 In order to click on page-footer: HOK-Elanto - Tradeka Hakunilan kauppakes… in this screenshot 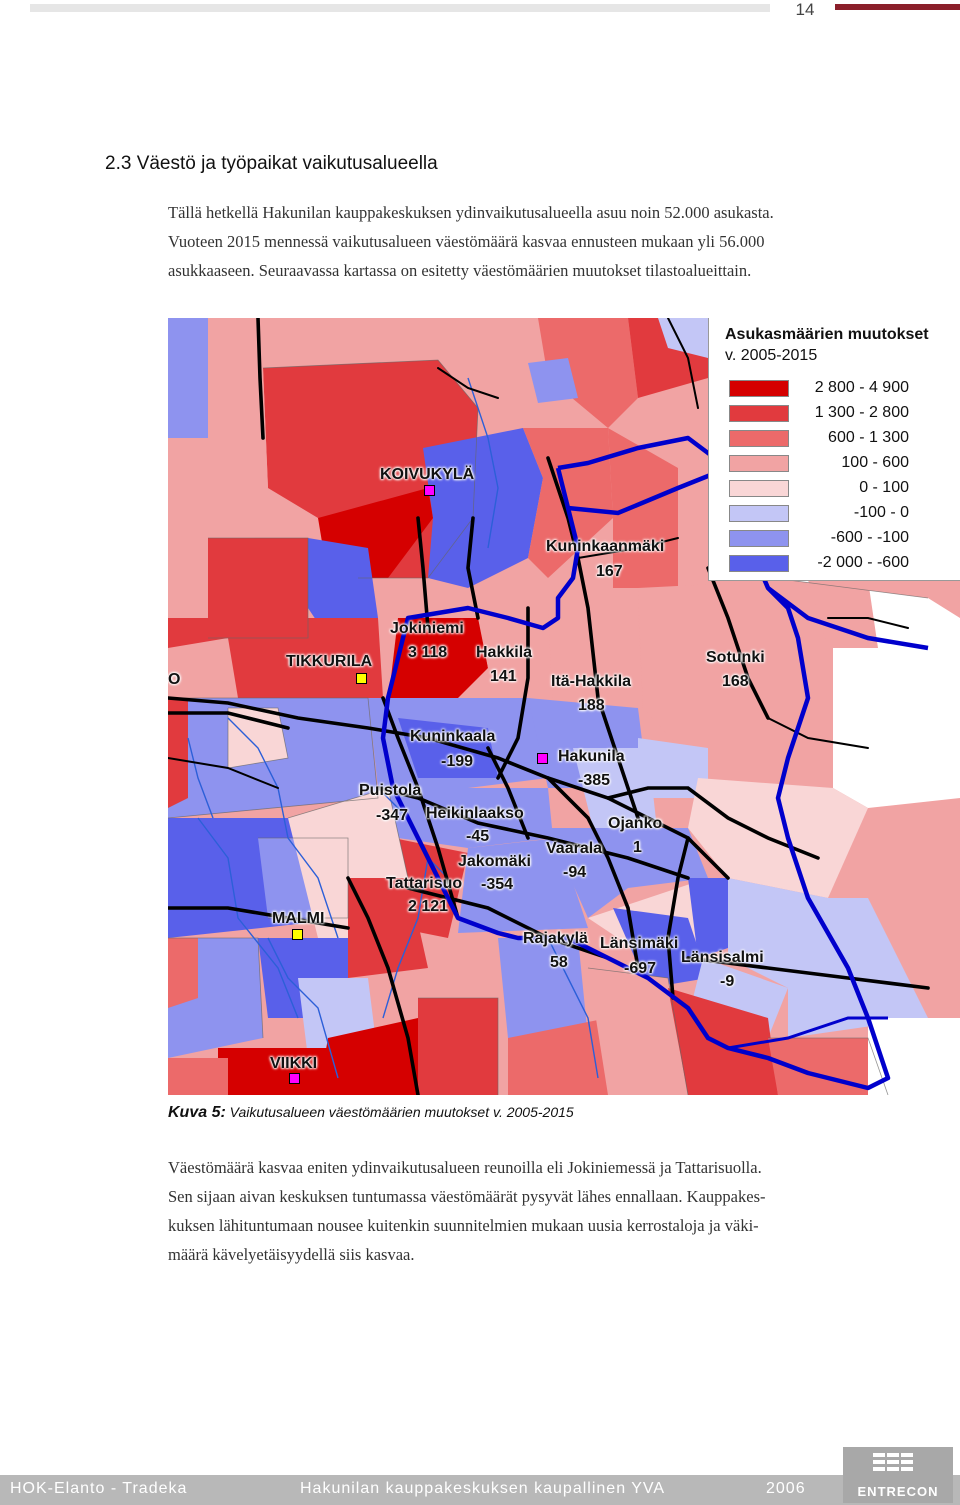, I will do `click(480, 1490)`.